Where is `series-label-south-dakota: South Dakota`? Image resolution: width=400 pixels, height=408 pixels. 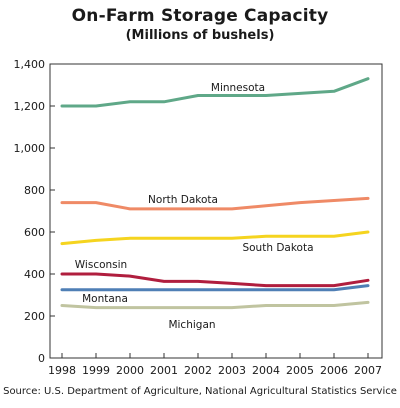 series-label-south-dakota: South Dakota is located at coordinates (277, 248).